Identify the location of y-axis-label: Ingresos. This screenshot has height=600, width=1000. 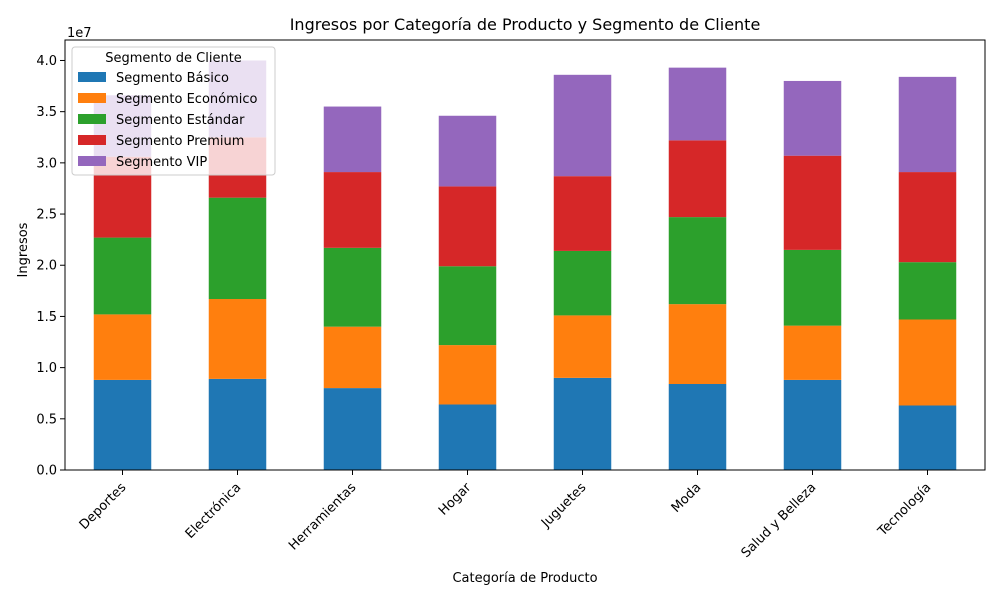
(23, 249).